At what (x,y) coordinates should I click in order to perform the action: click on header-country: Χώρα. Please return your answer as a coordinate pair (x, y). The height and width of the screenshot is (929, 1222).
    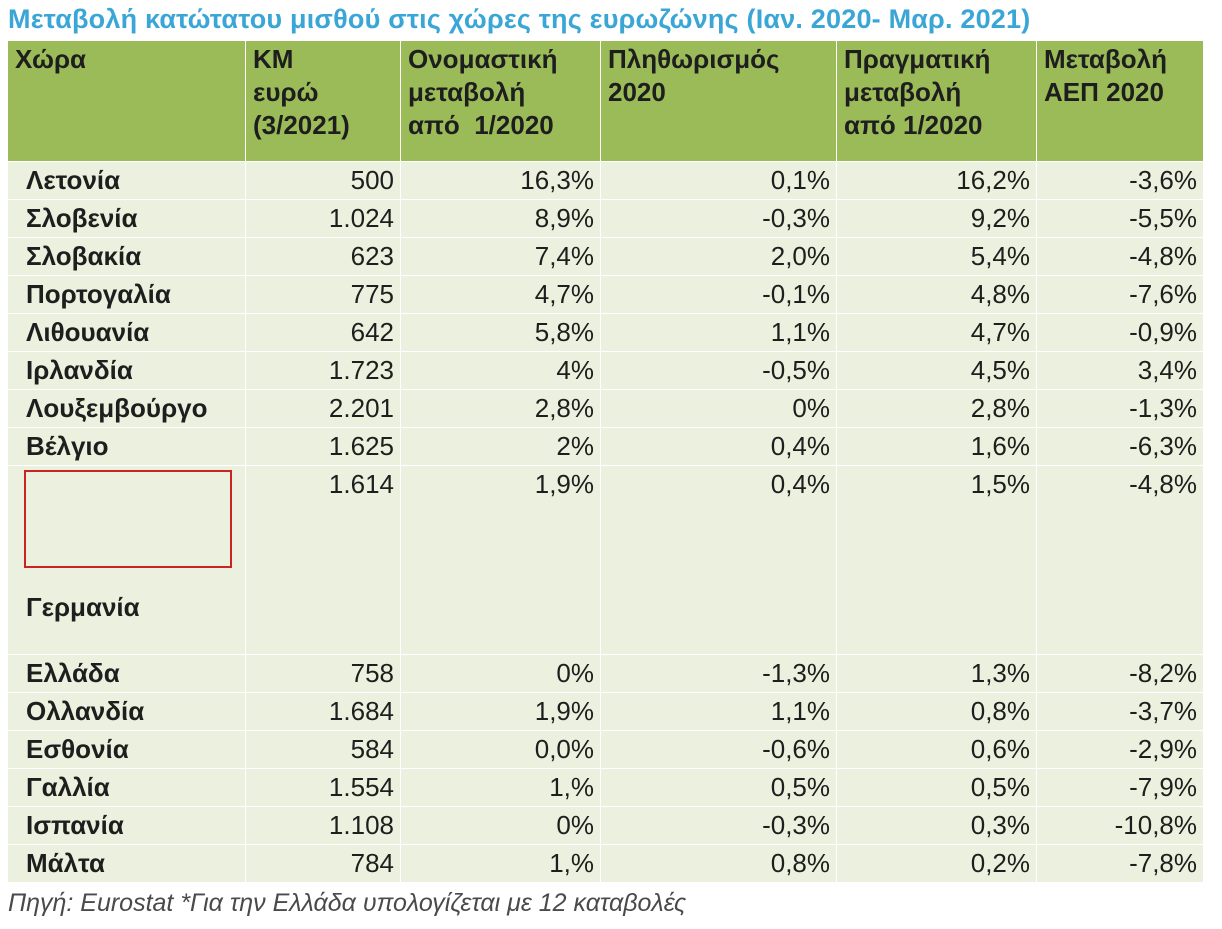
    Looking at the image, I should click on (126, 101).